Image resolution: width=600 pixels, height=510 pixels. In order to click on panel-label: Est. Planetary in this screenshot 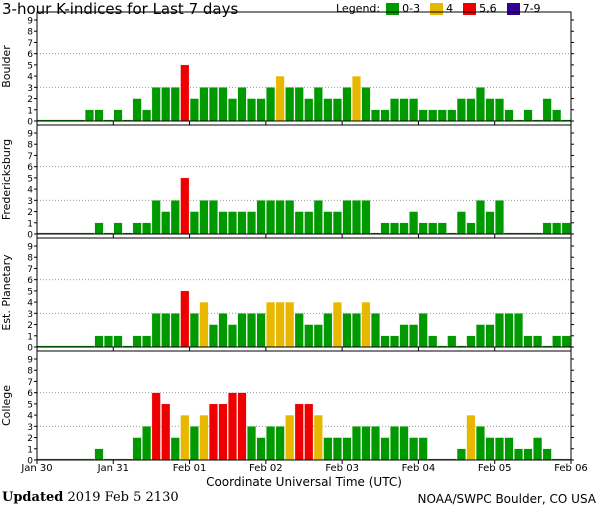, I will do `click(6, 292)`.